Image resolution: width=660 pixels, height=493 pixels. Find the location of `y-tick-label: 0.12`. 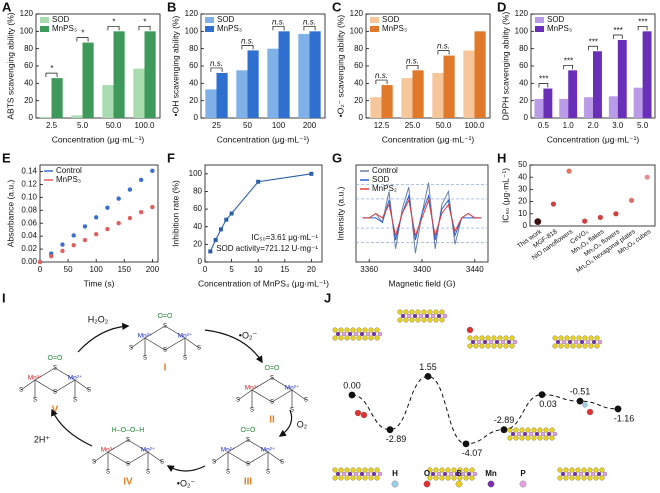

y-tick-label: 0.12 is located at coordinates (29, 184).